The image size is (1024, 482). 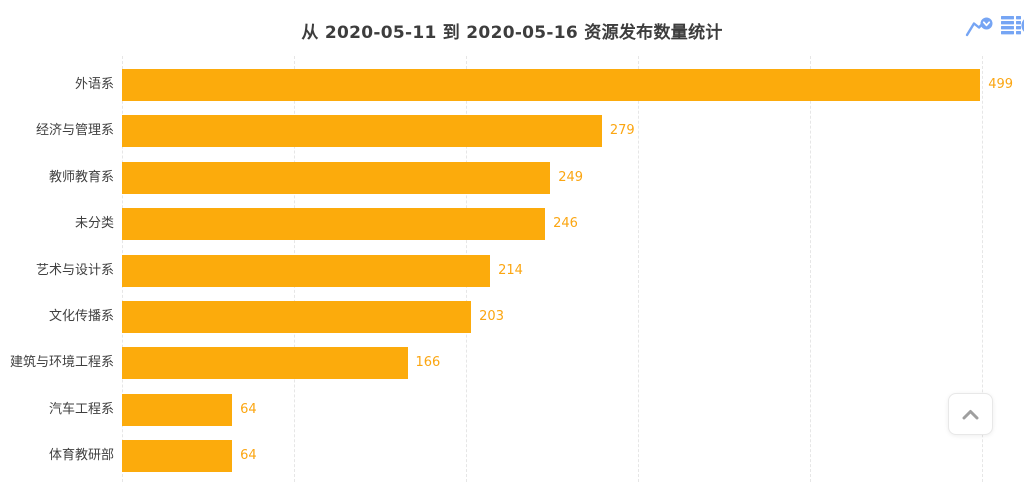 I want to click on value-label: 246, so click(x=565, y=224).